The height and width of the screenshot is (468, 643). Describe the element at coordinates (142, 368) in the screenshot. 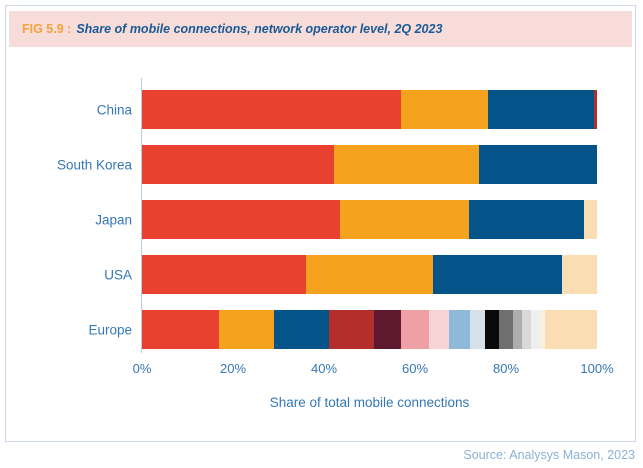

I see `x-tick-label-0-: 0%` at that location.